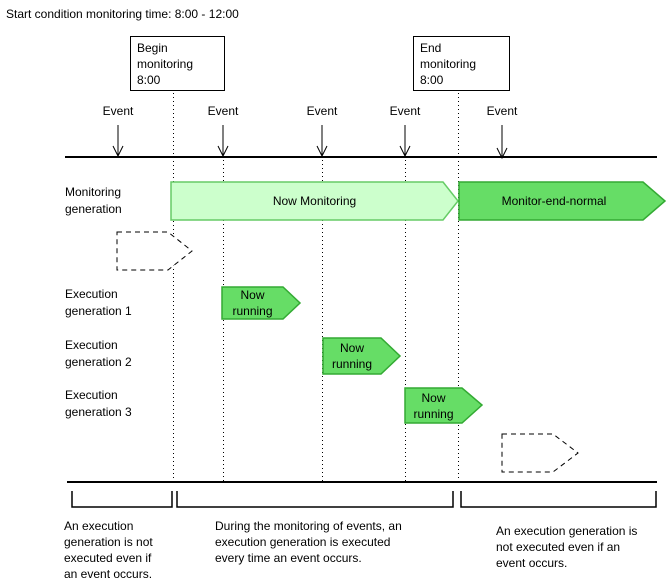  I want to click on exec3-now-running-arrow, so click(444, 405).